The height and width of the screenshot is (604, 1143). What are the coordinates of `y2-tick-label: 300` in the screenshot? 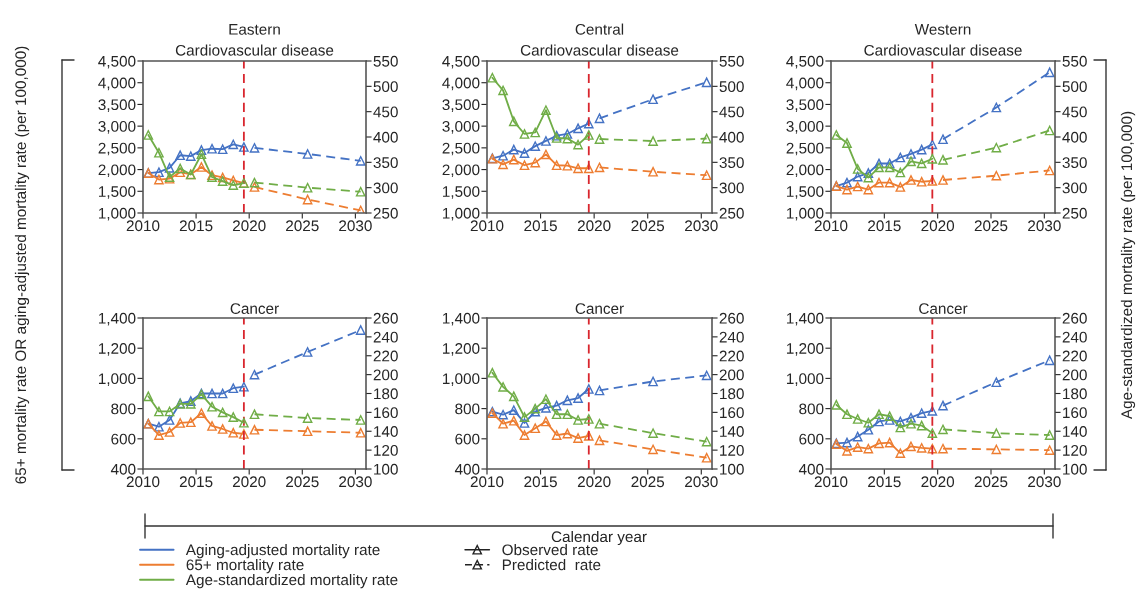 It's located at (731, 188).